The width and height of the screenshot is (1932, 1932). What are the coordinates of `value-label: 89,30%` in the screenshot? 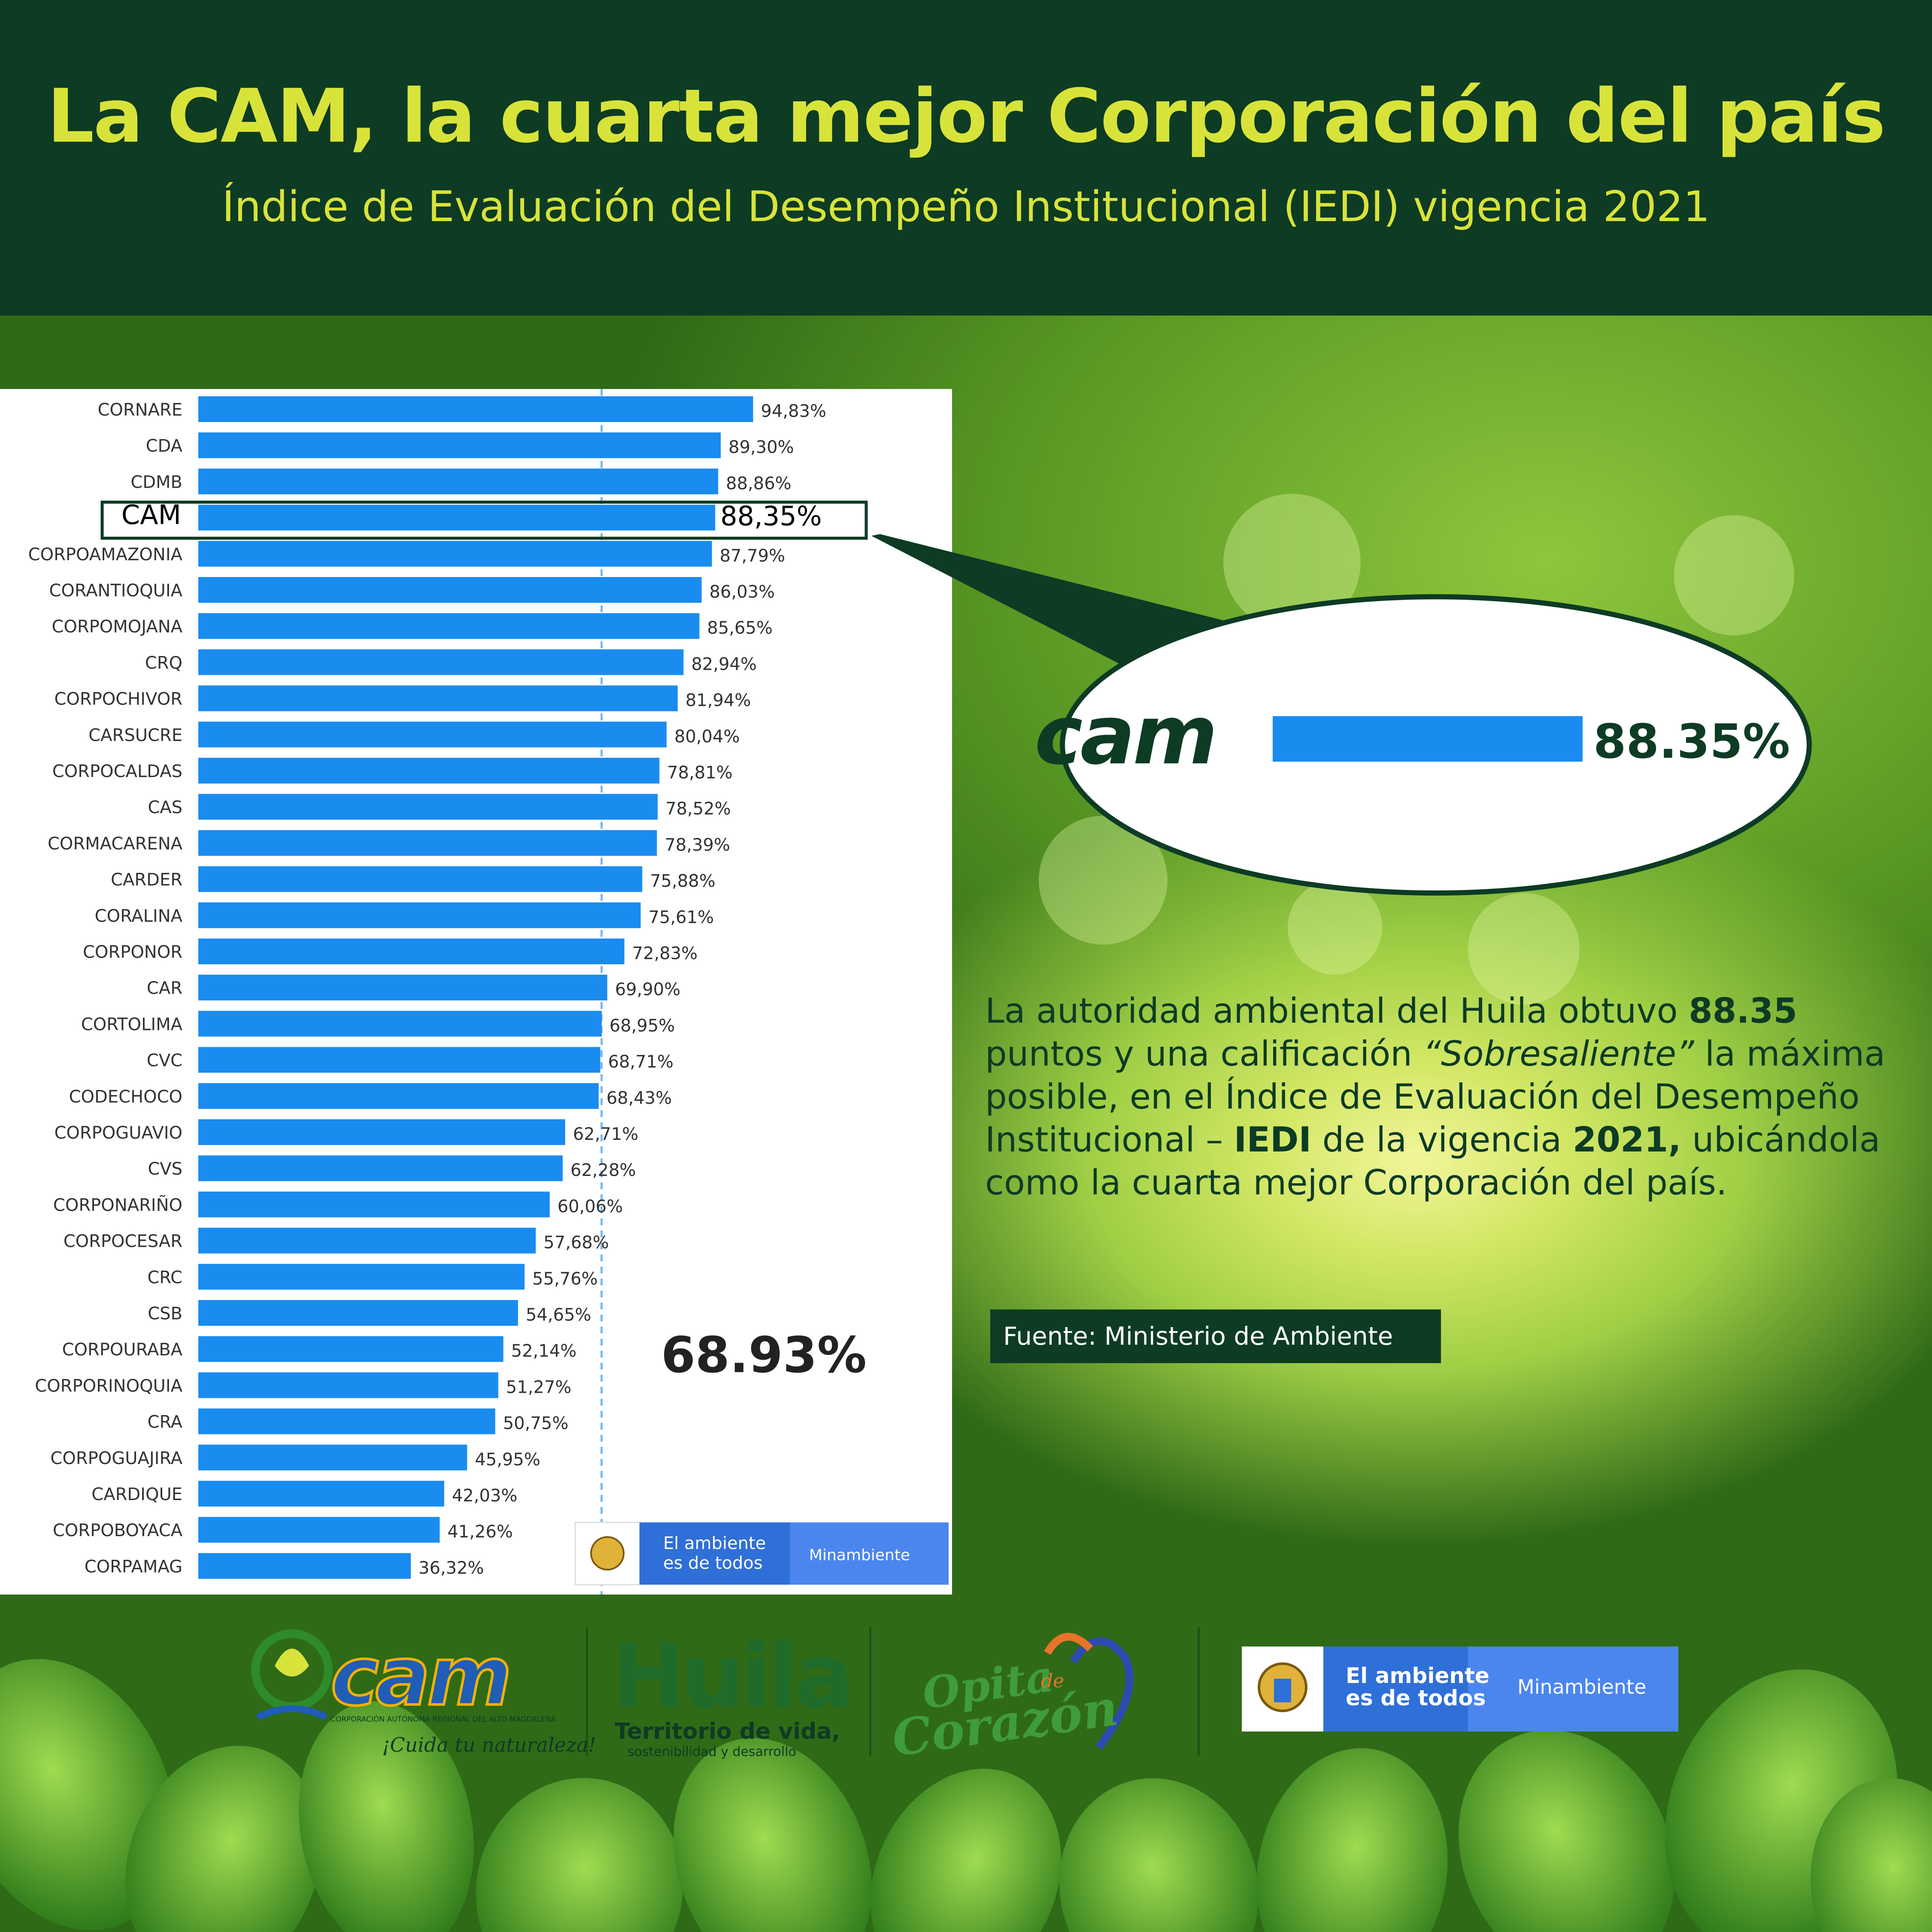 It's located at (761, 447).